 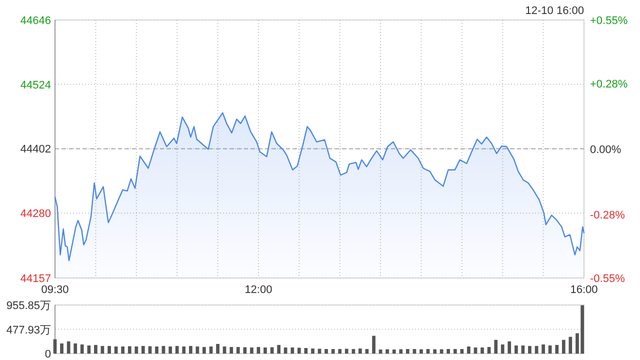 I want to click on y-tick-label: 44524, so click(x=35, y=85).